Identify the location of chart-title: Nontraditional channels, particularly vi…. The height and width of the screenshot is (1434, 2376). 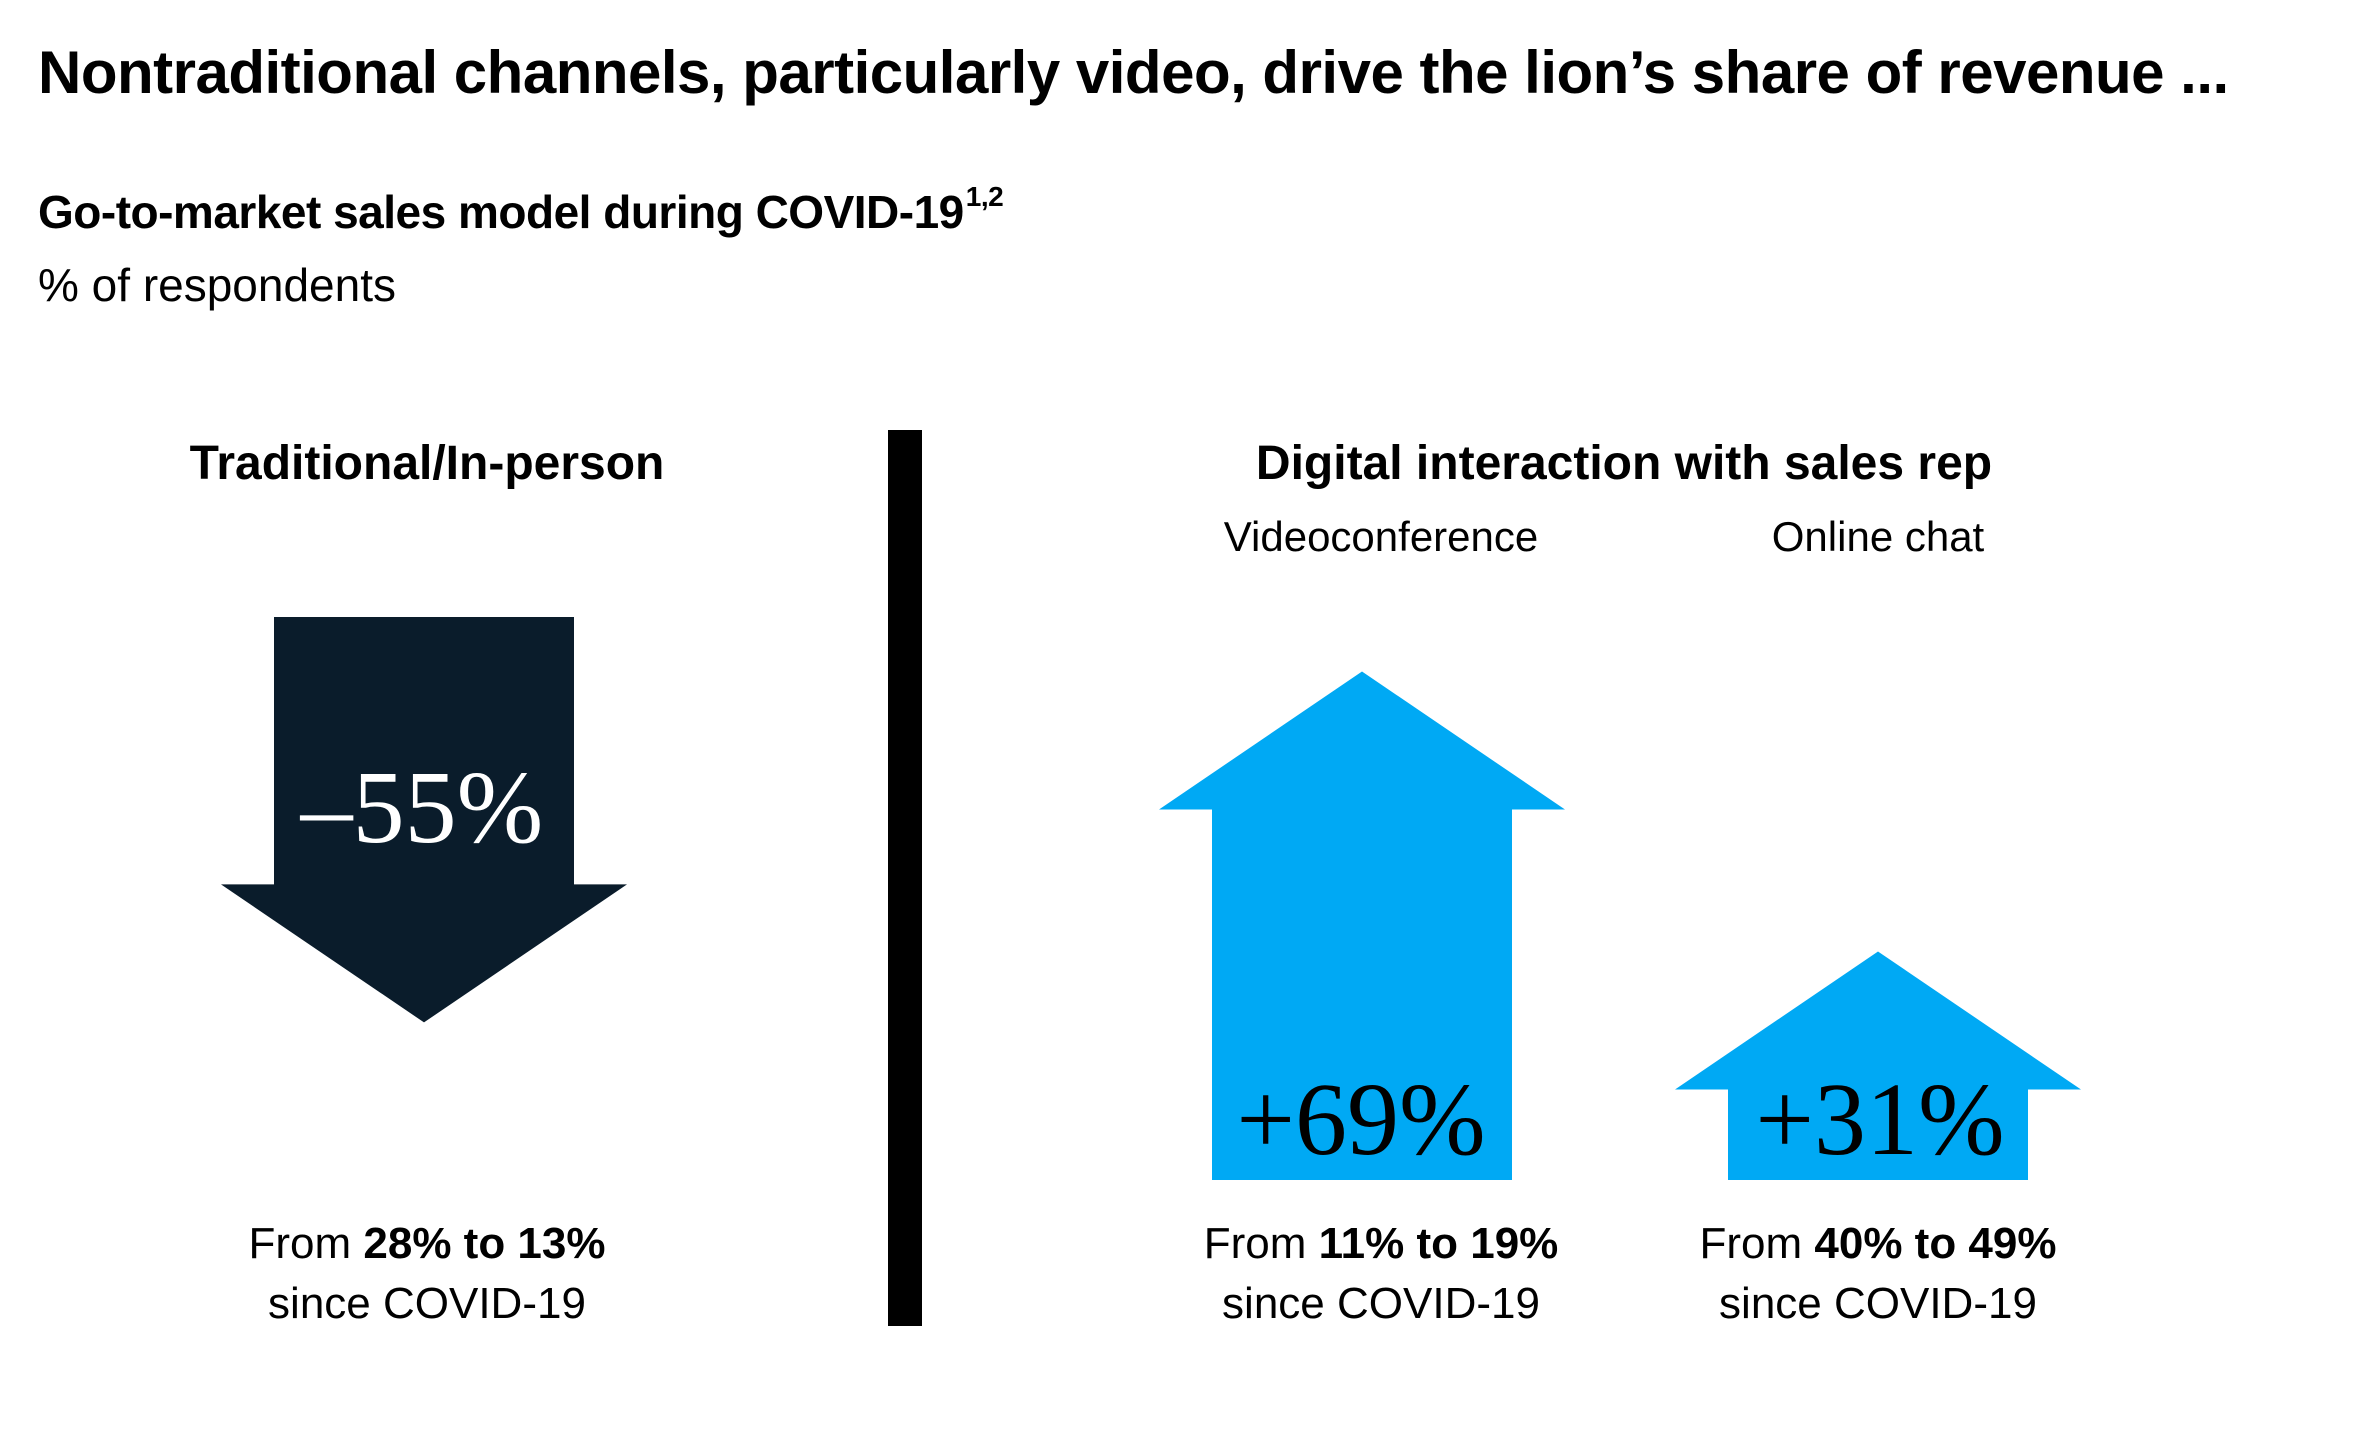
(1133, 72).